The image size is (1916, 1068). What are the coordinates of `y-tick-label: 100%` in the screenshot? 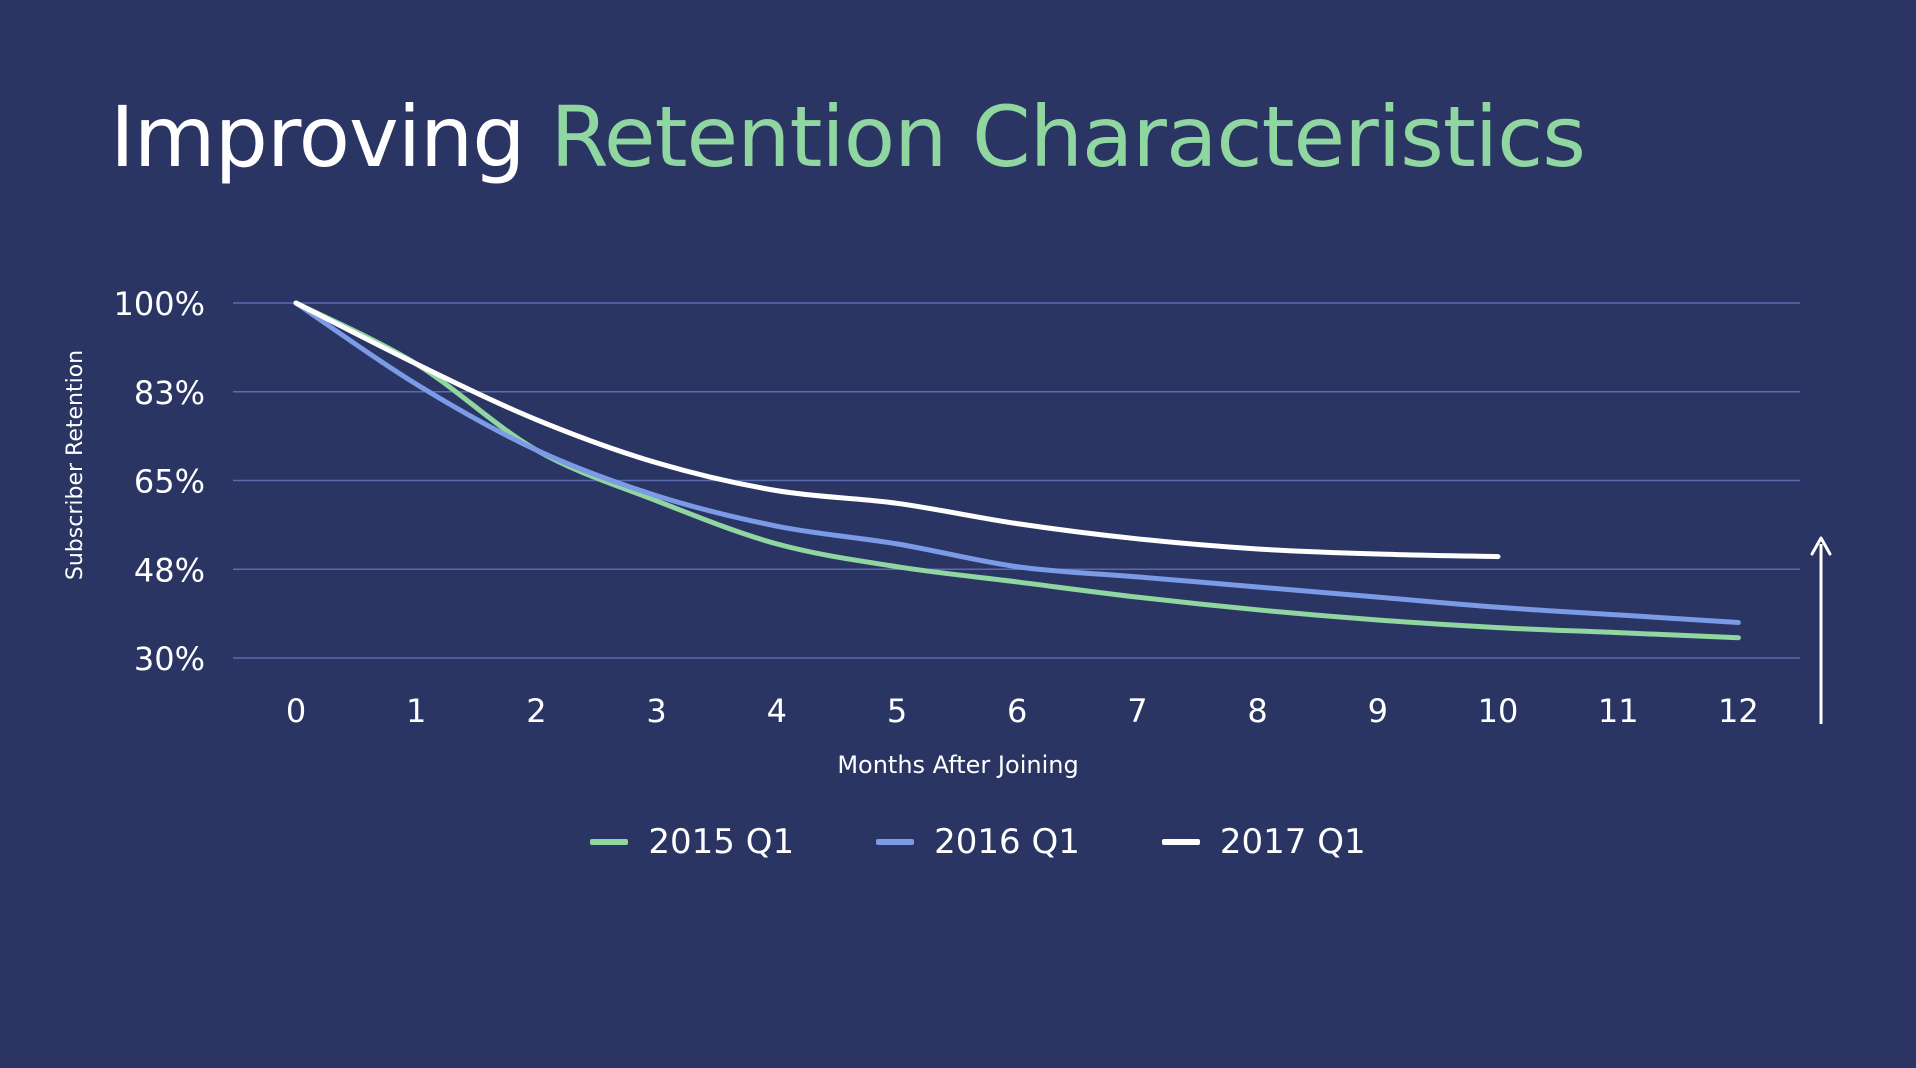 It's located at (159, 304).